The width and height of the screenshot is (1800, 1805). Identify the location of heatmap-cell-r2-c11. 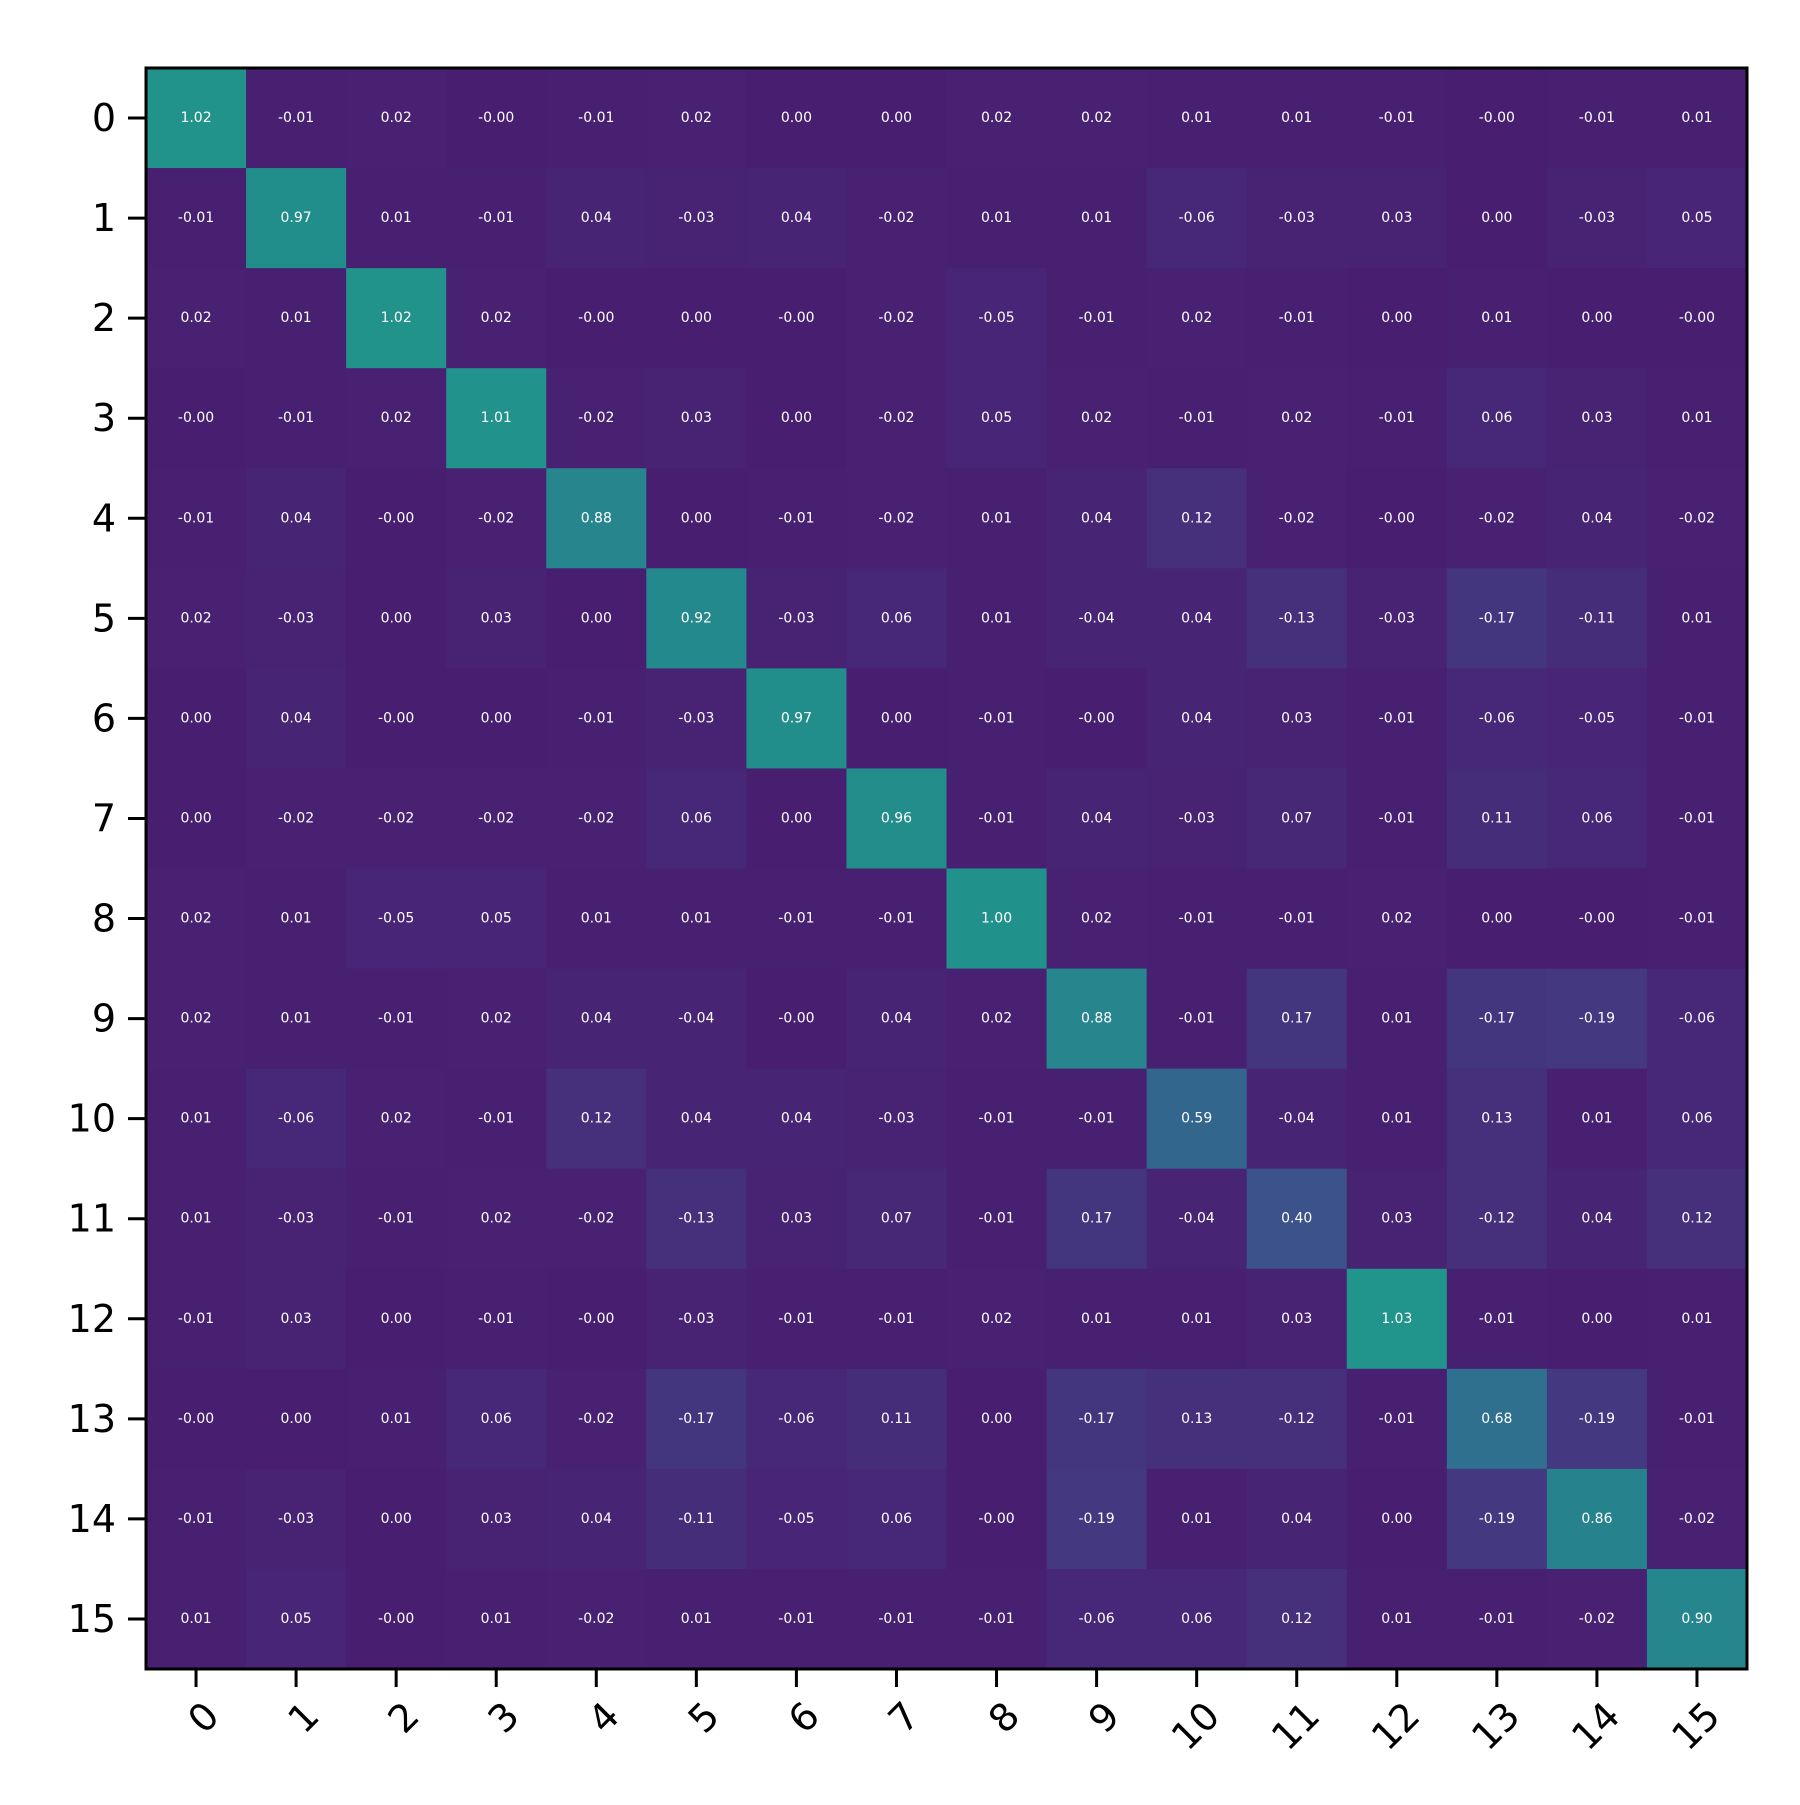
(1297, 318).